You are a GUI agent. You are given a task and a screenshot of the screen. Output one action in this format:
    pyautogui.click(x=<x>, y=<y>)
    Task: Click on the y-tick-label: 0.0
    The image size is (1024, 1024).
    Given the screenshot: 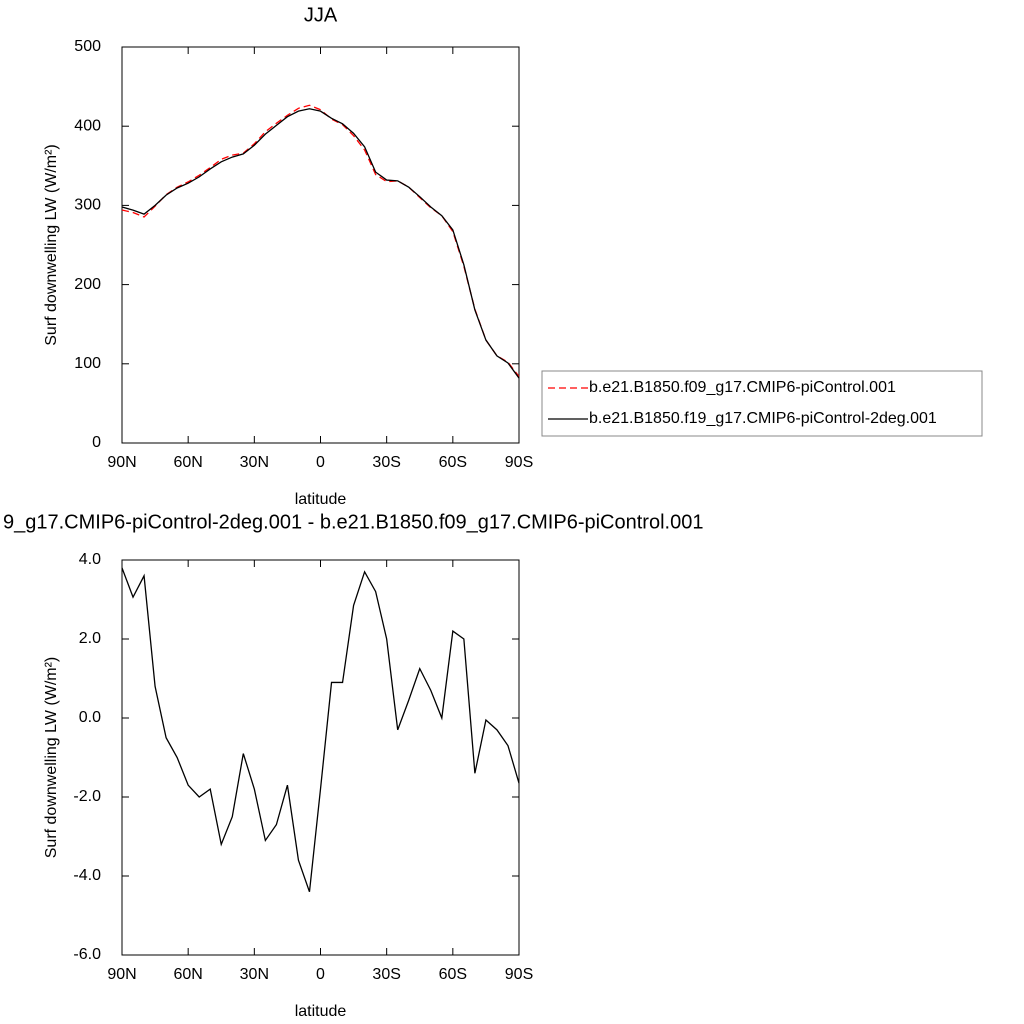 What is the action you would take?
    pyautogui.click(x=90, y=717)
    